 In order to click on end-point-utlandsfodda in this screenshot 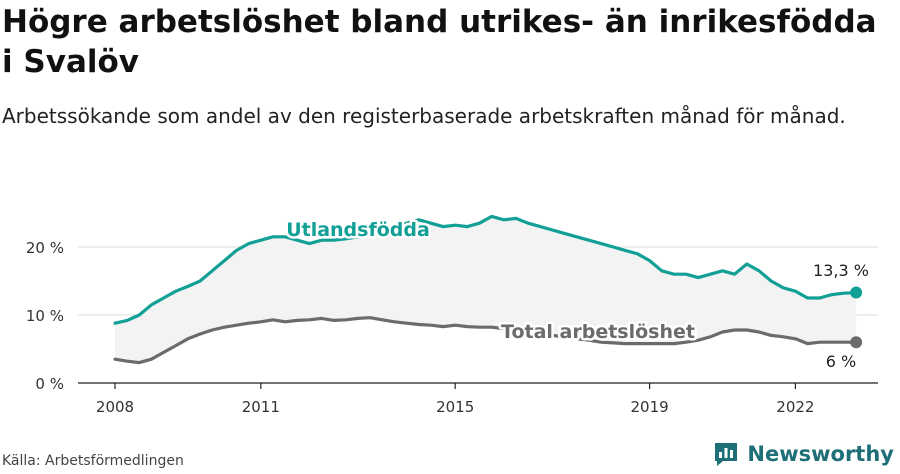, I will do `click(856, 292)`.